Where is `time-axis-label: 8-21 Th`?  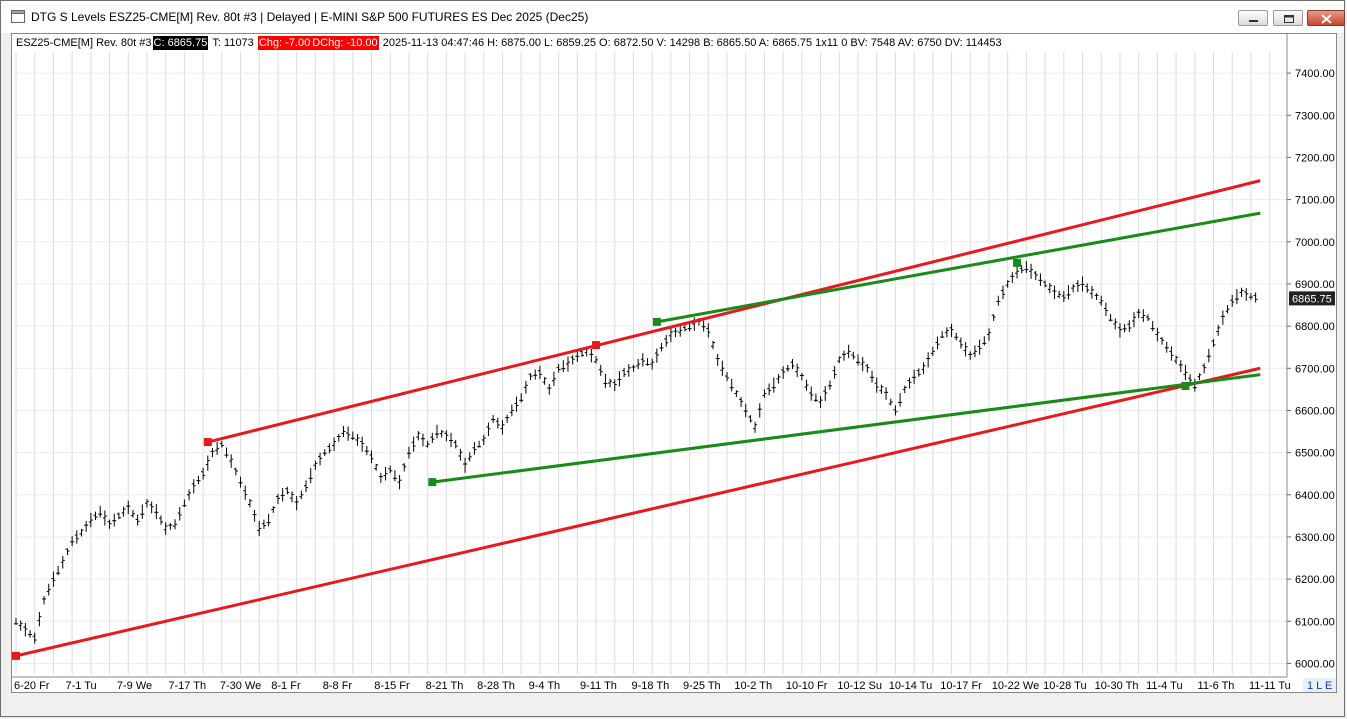
time-axis-label: 8-21 Th is located at coordinates (445, 686).